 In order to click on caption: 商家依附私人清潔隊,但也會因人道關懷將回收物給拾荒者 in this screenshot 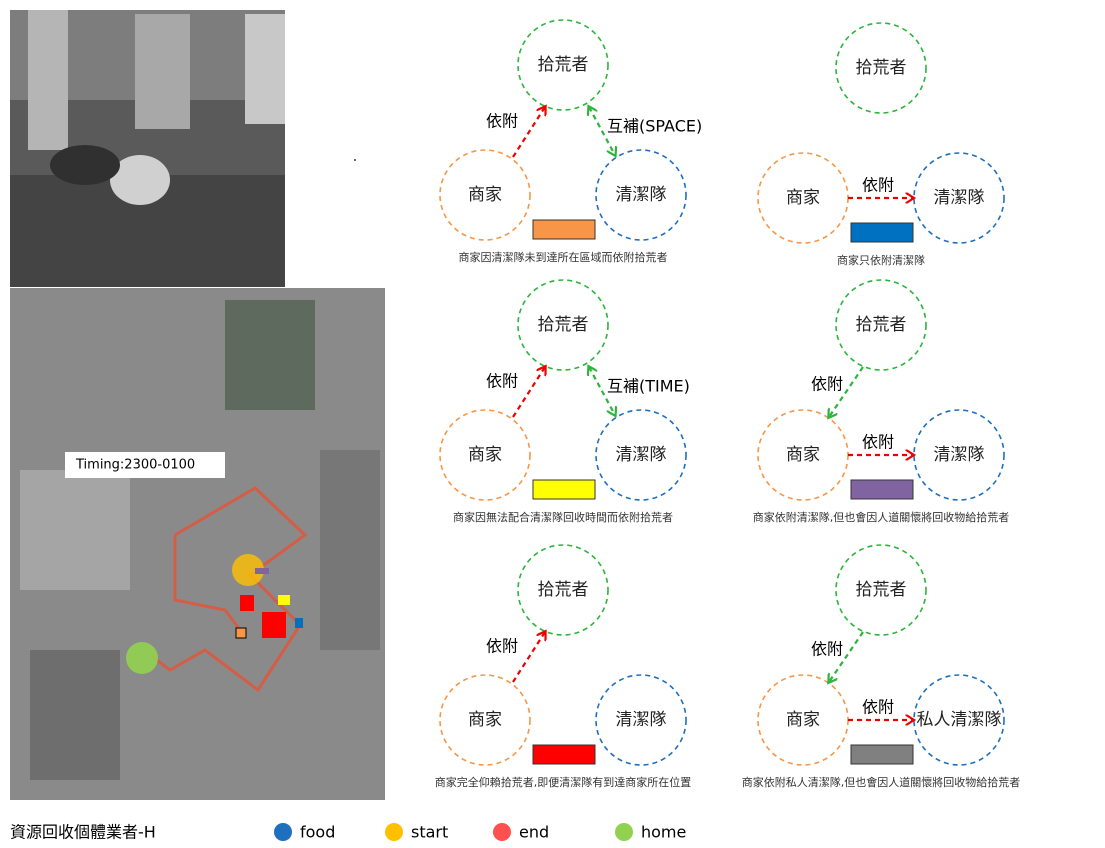, I will do `click(881, 782)`.